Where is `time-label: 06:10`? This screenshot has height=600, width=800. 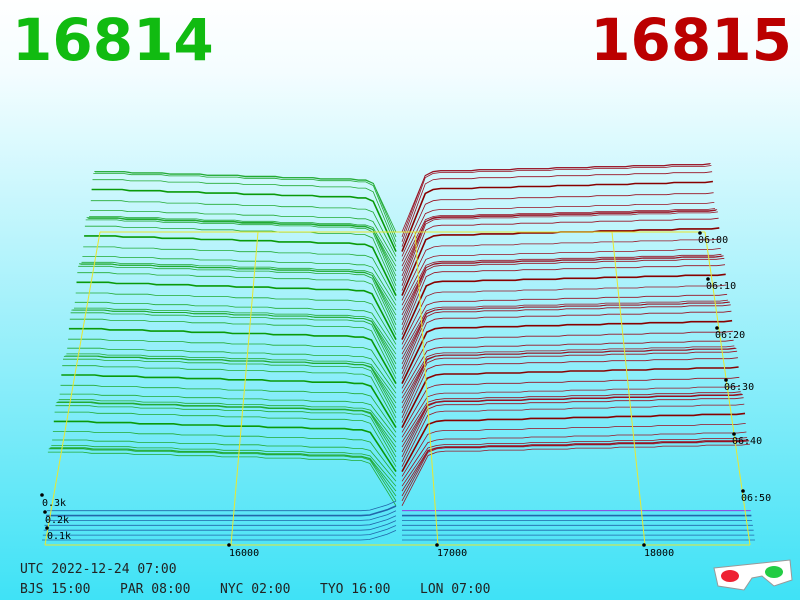
time-label: 06:10 is located at coordinates (721, 286).